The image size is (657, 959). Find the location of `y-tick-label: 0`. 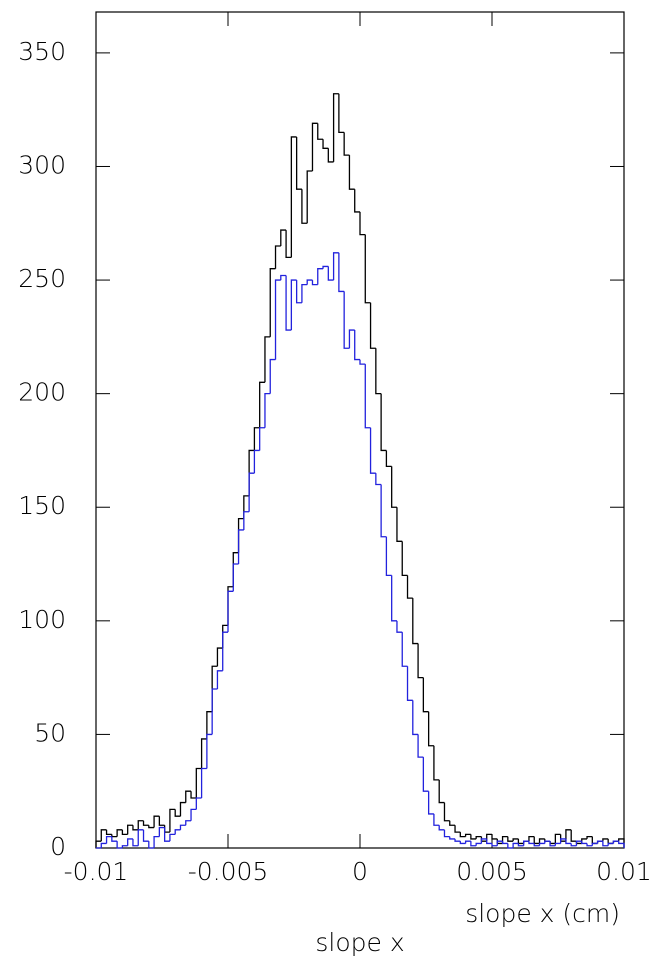

y-tick-label: 0 is located at coordinates (58, 846).